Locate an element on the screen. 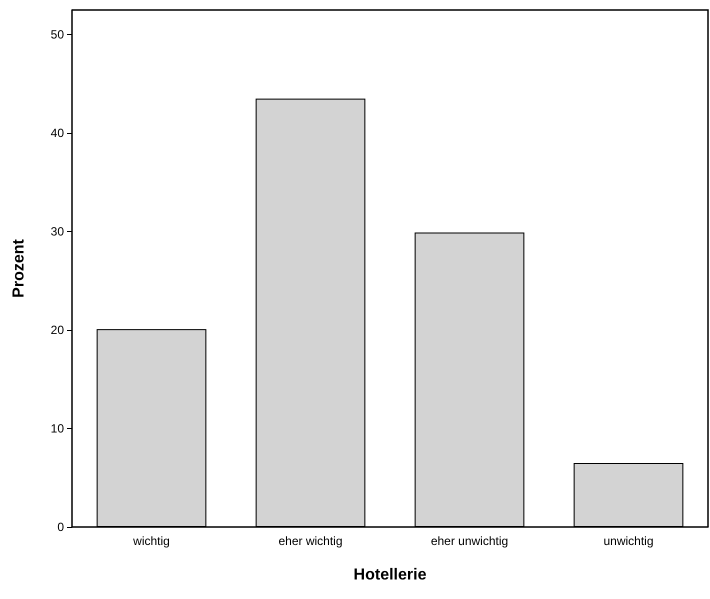 The image size is (710, 599). y-tick-label: 10 is located at coordinates (57, 429).